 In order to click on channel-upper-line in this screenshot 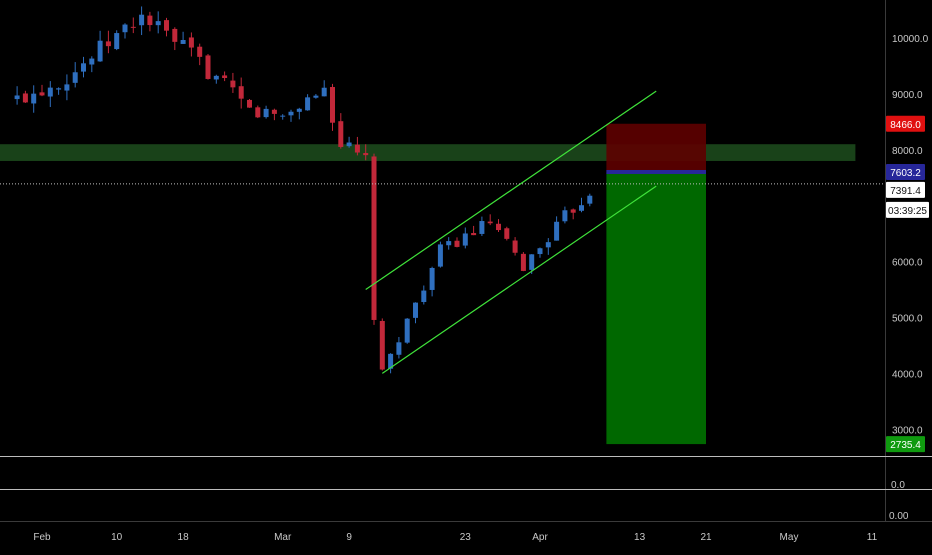, I will do `click(511, 190)`.